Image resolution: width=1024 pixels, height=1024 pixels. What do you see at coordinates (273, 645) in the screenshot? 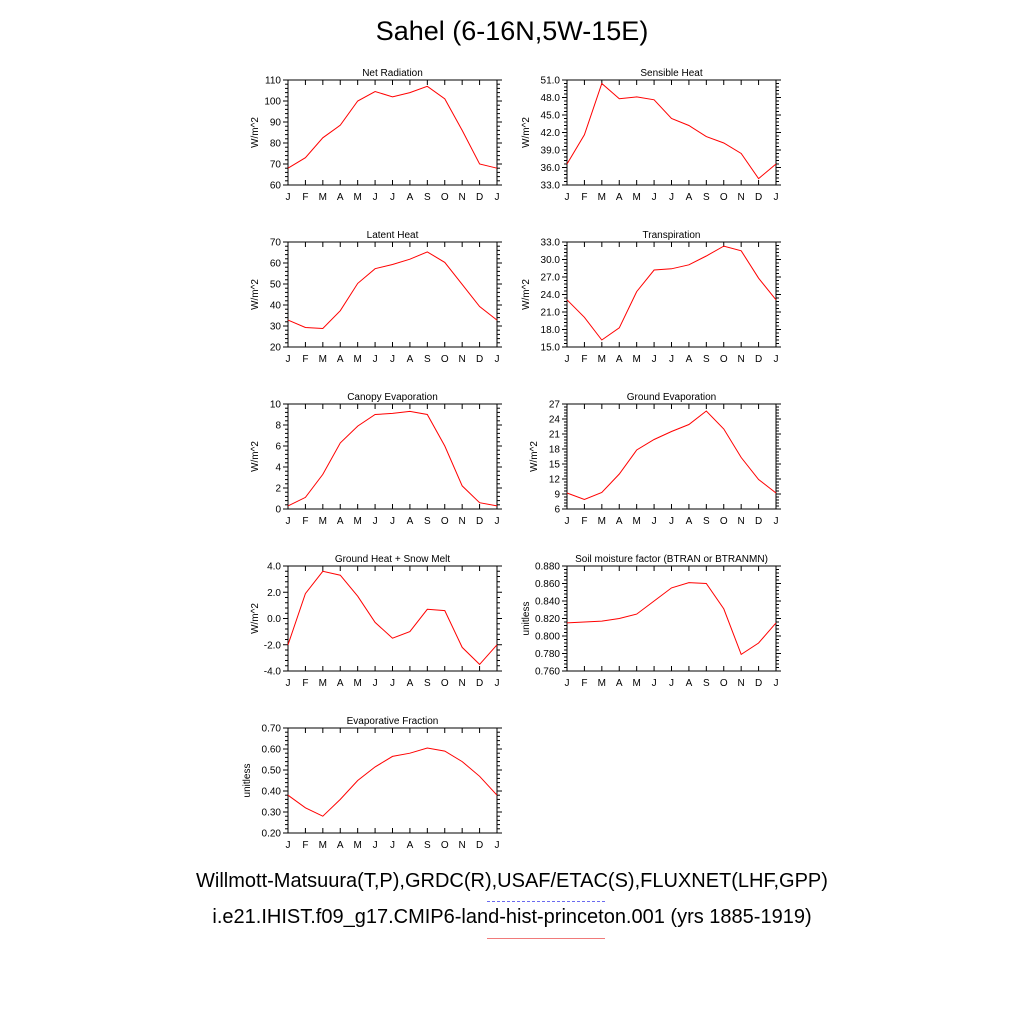
I see `y-tick-label: -2.0` at bounding box center [273, 645].